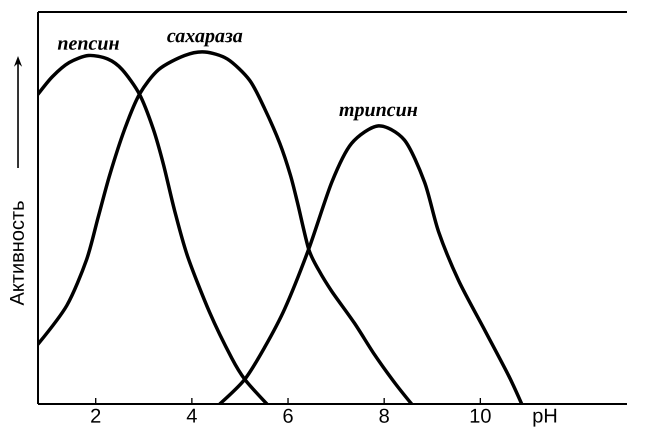  Describe the element at coordinates (480, 415) in the screenshot. I see `x-tick-label: 10` at that location.